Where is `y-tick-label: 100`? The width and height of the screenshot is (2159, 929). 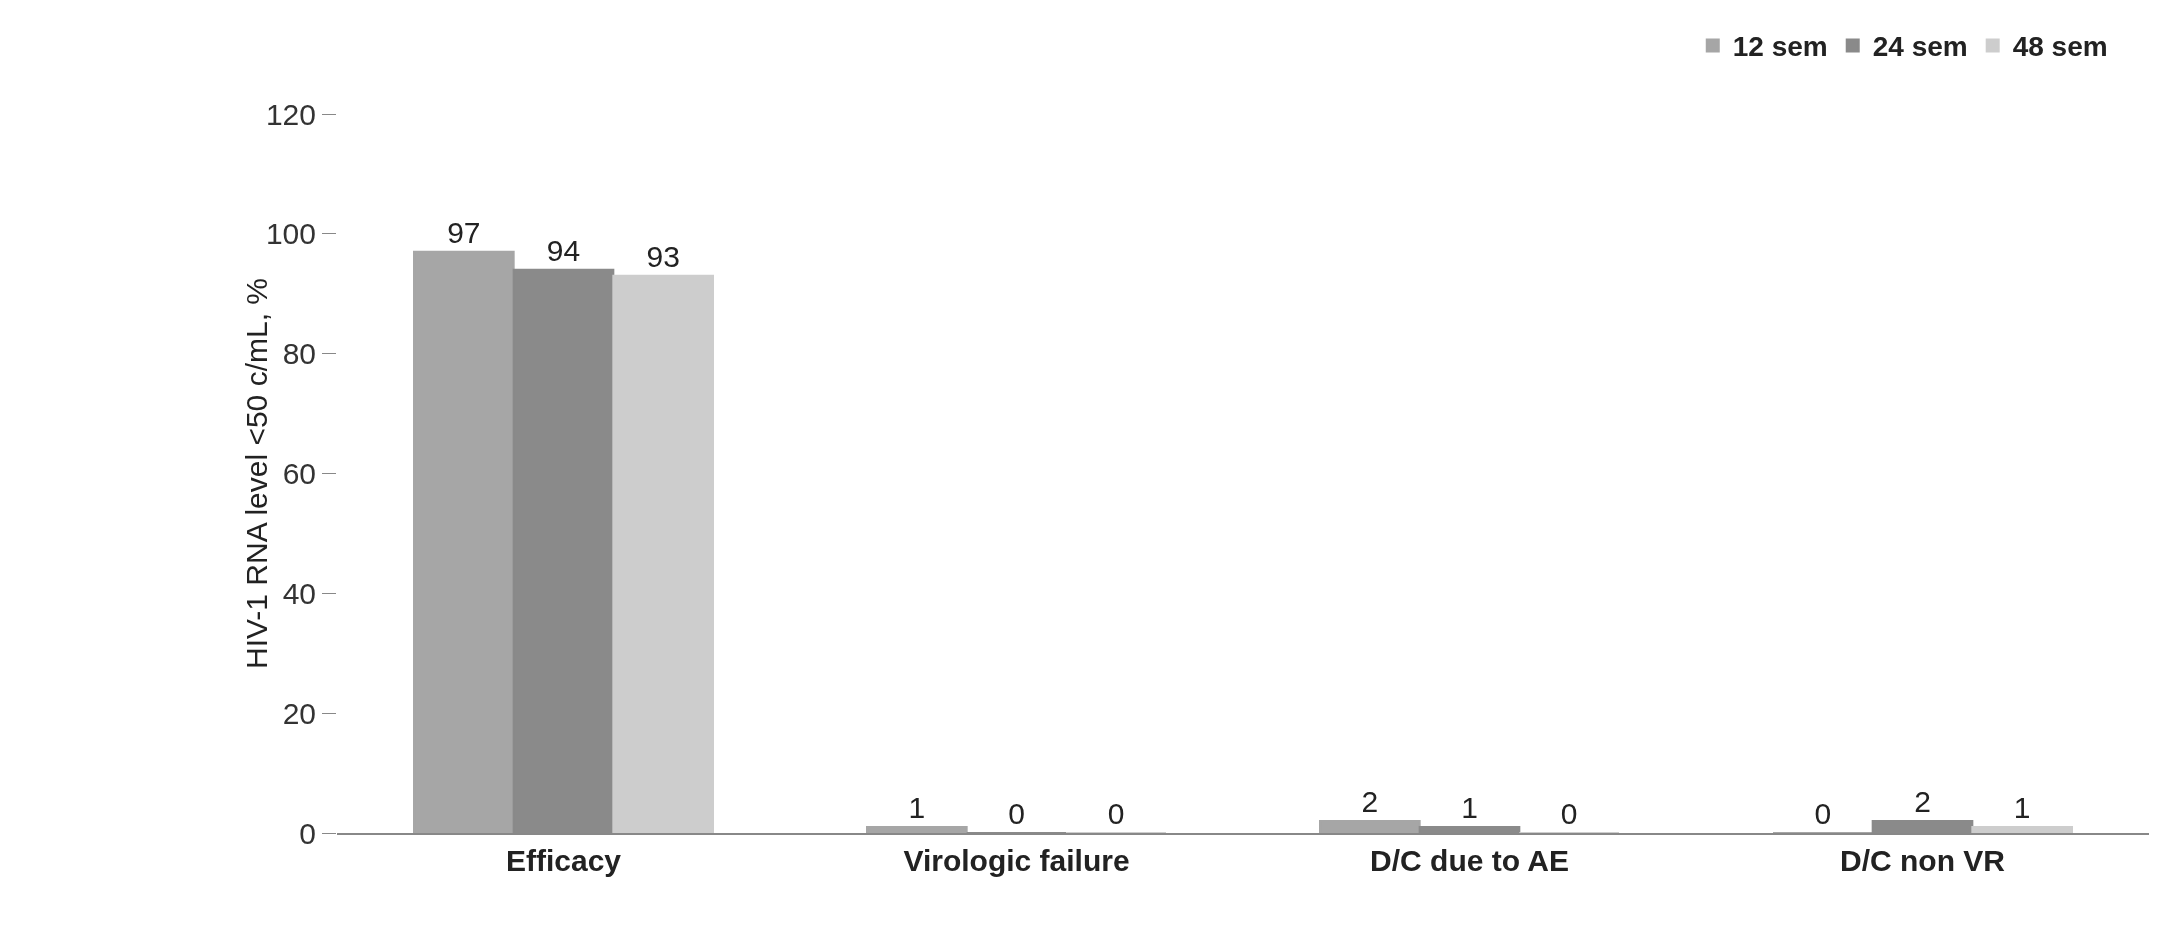
y-tick-label: 100 is located at coordinates (290, 234).